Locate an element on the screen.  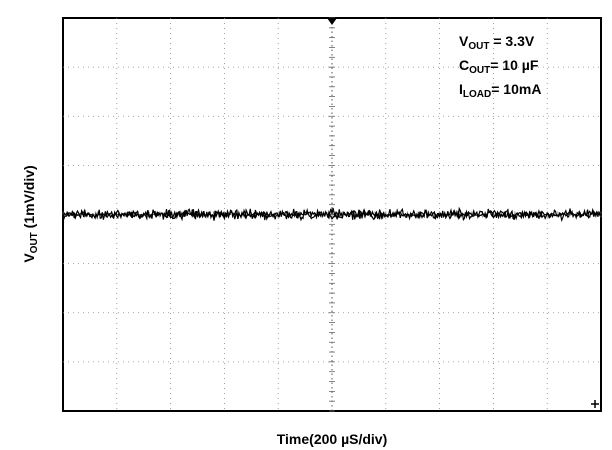
annotation-iload: ILOAD= 10mA is located at coordinates (500, 90).